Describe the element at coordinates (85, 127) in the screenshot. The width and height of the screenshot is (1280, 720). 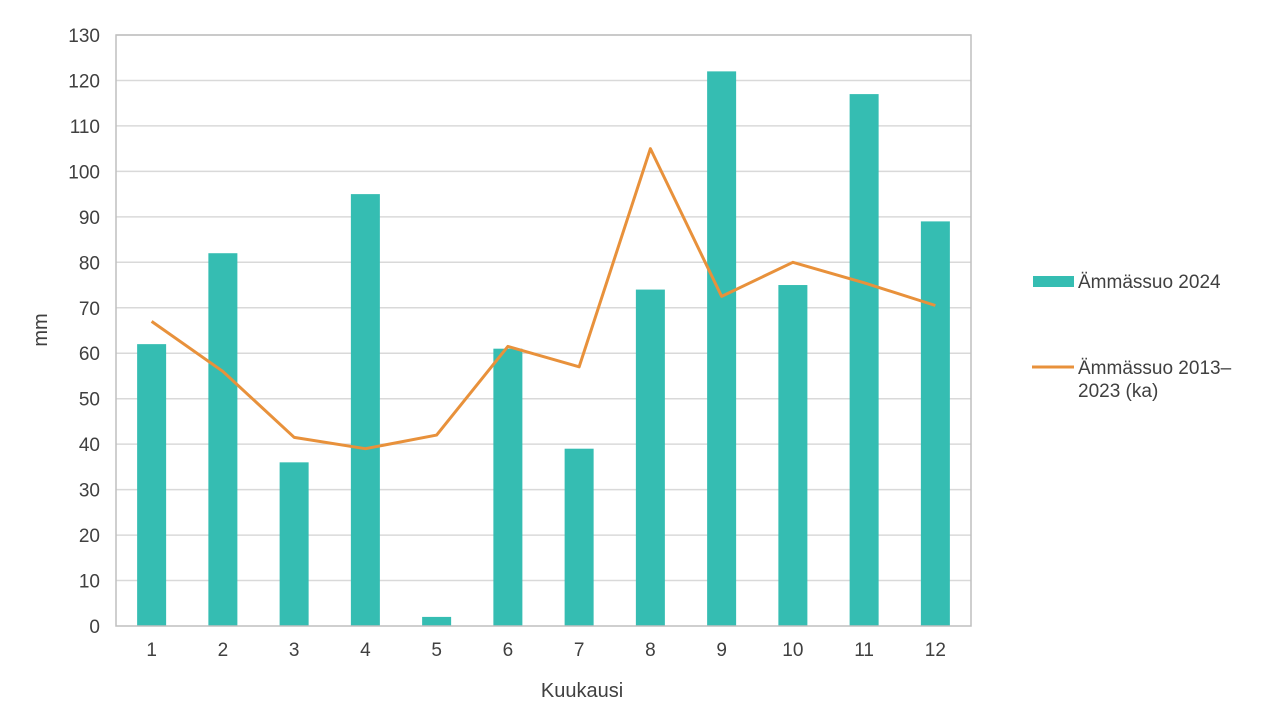
I see `y-tick-label: 110` at that location.